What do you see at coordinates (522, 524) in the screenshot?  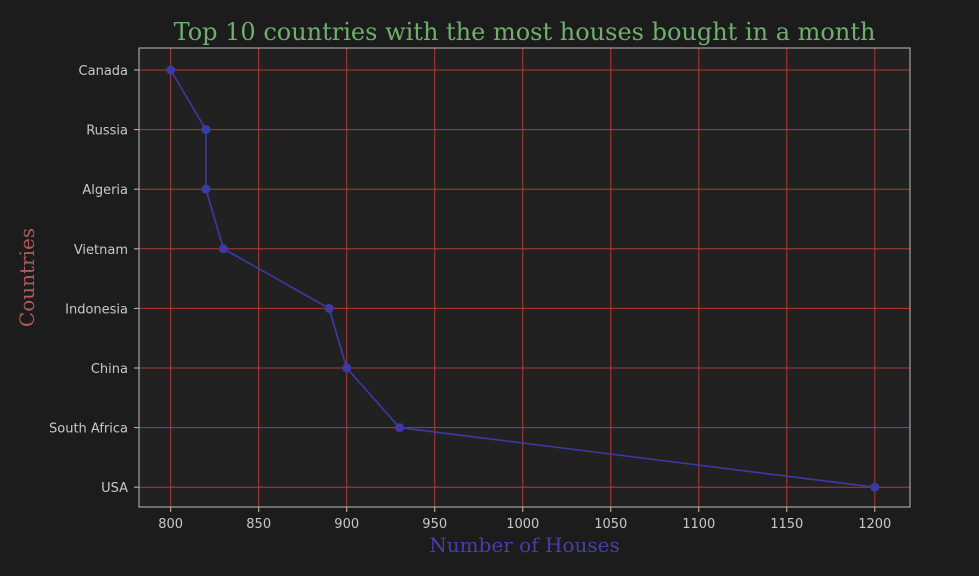 I see `x-tick-label: 1000` at bounding box center [522, 524].